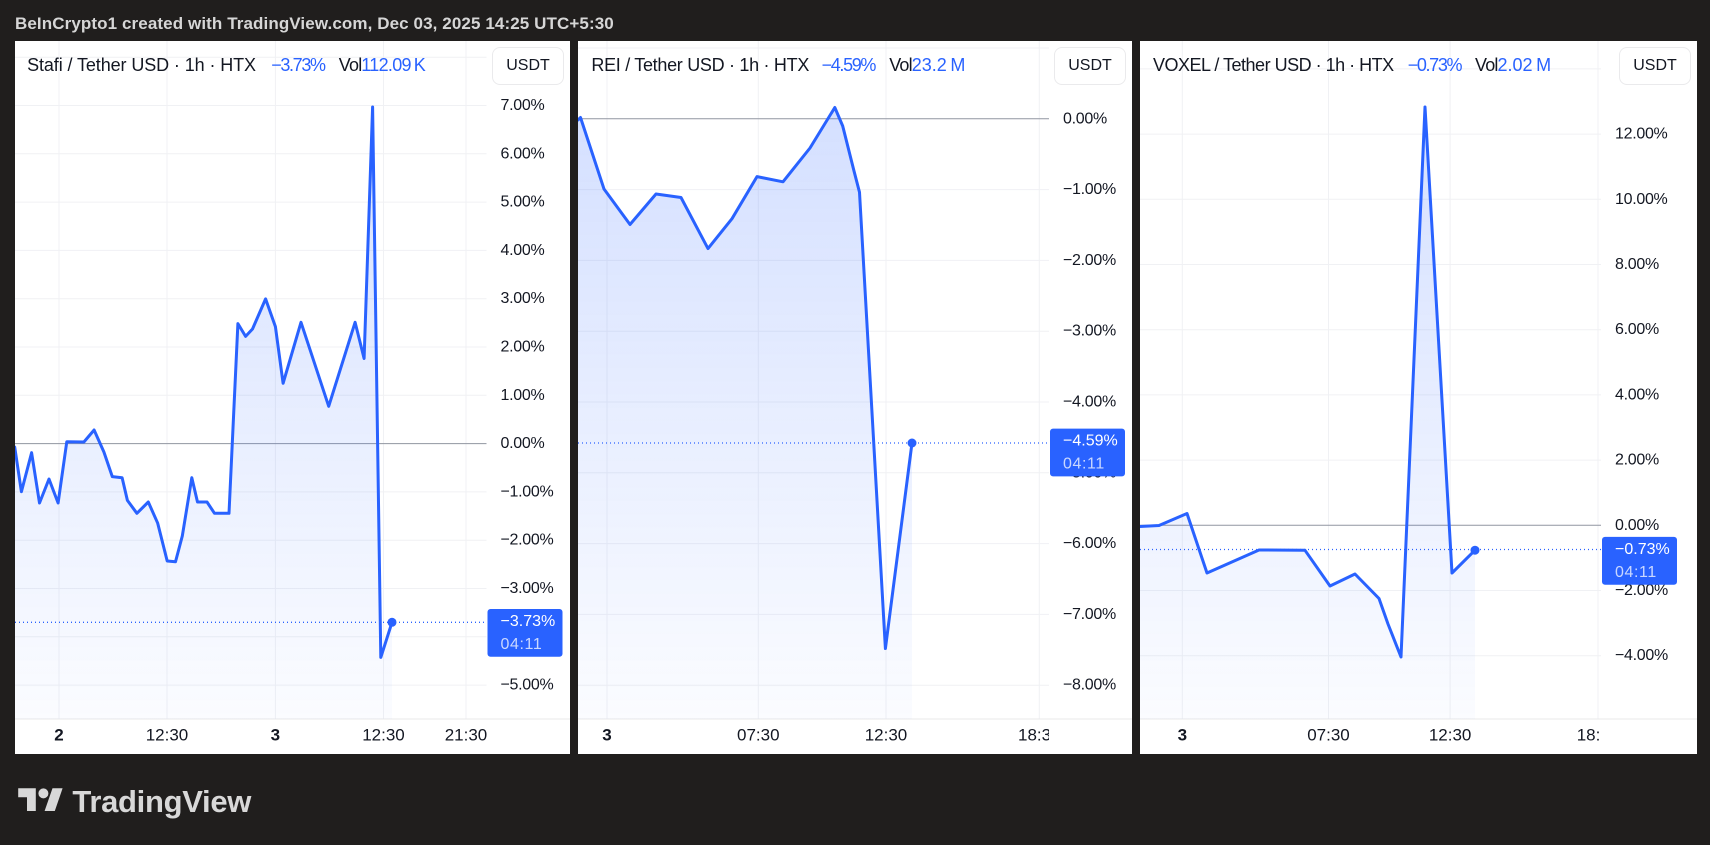  What do you see at coordinates (1089, 685) in the screenshot?
I see `svg-text: −8.00%` at bounding box center [1089, 685].